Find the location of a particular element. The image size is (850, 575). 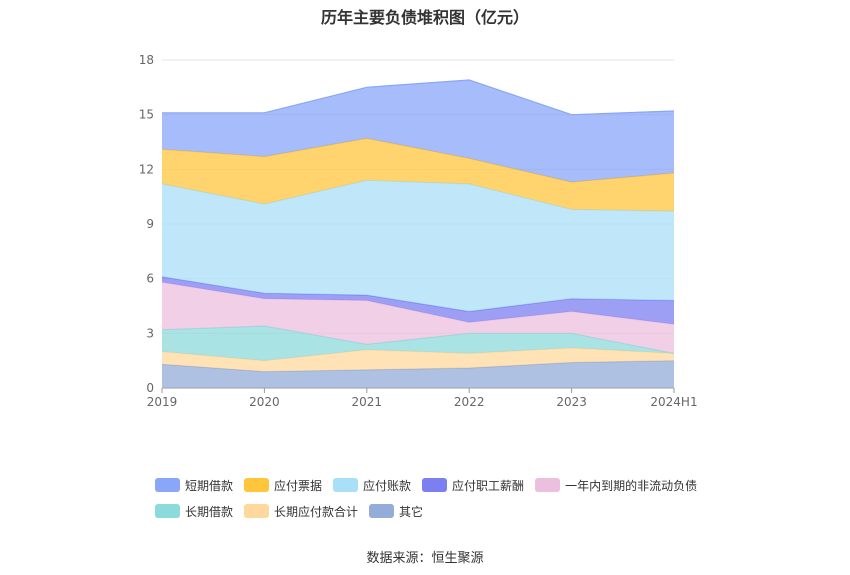

chart-title: 历年主要负债堆积图（亿元） is located at coordinates (424, 17).